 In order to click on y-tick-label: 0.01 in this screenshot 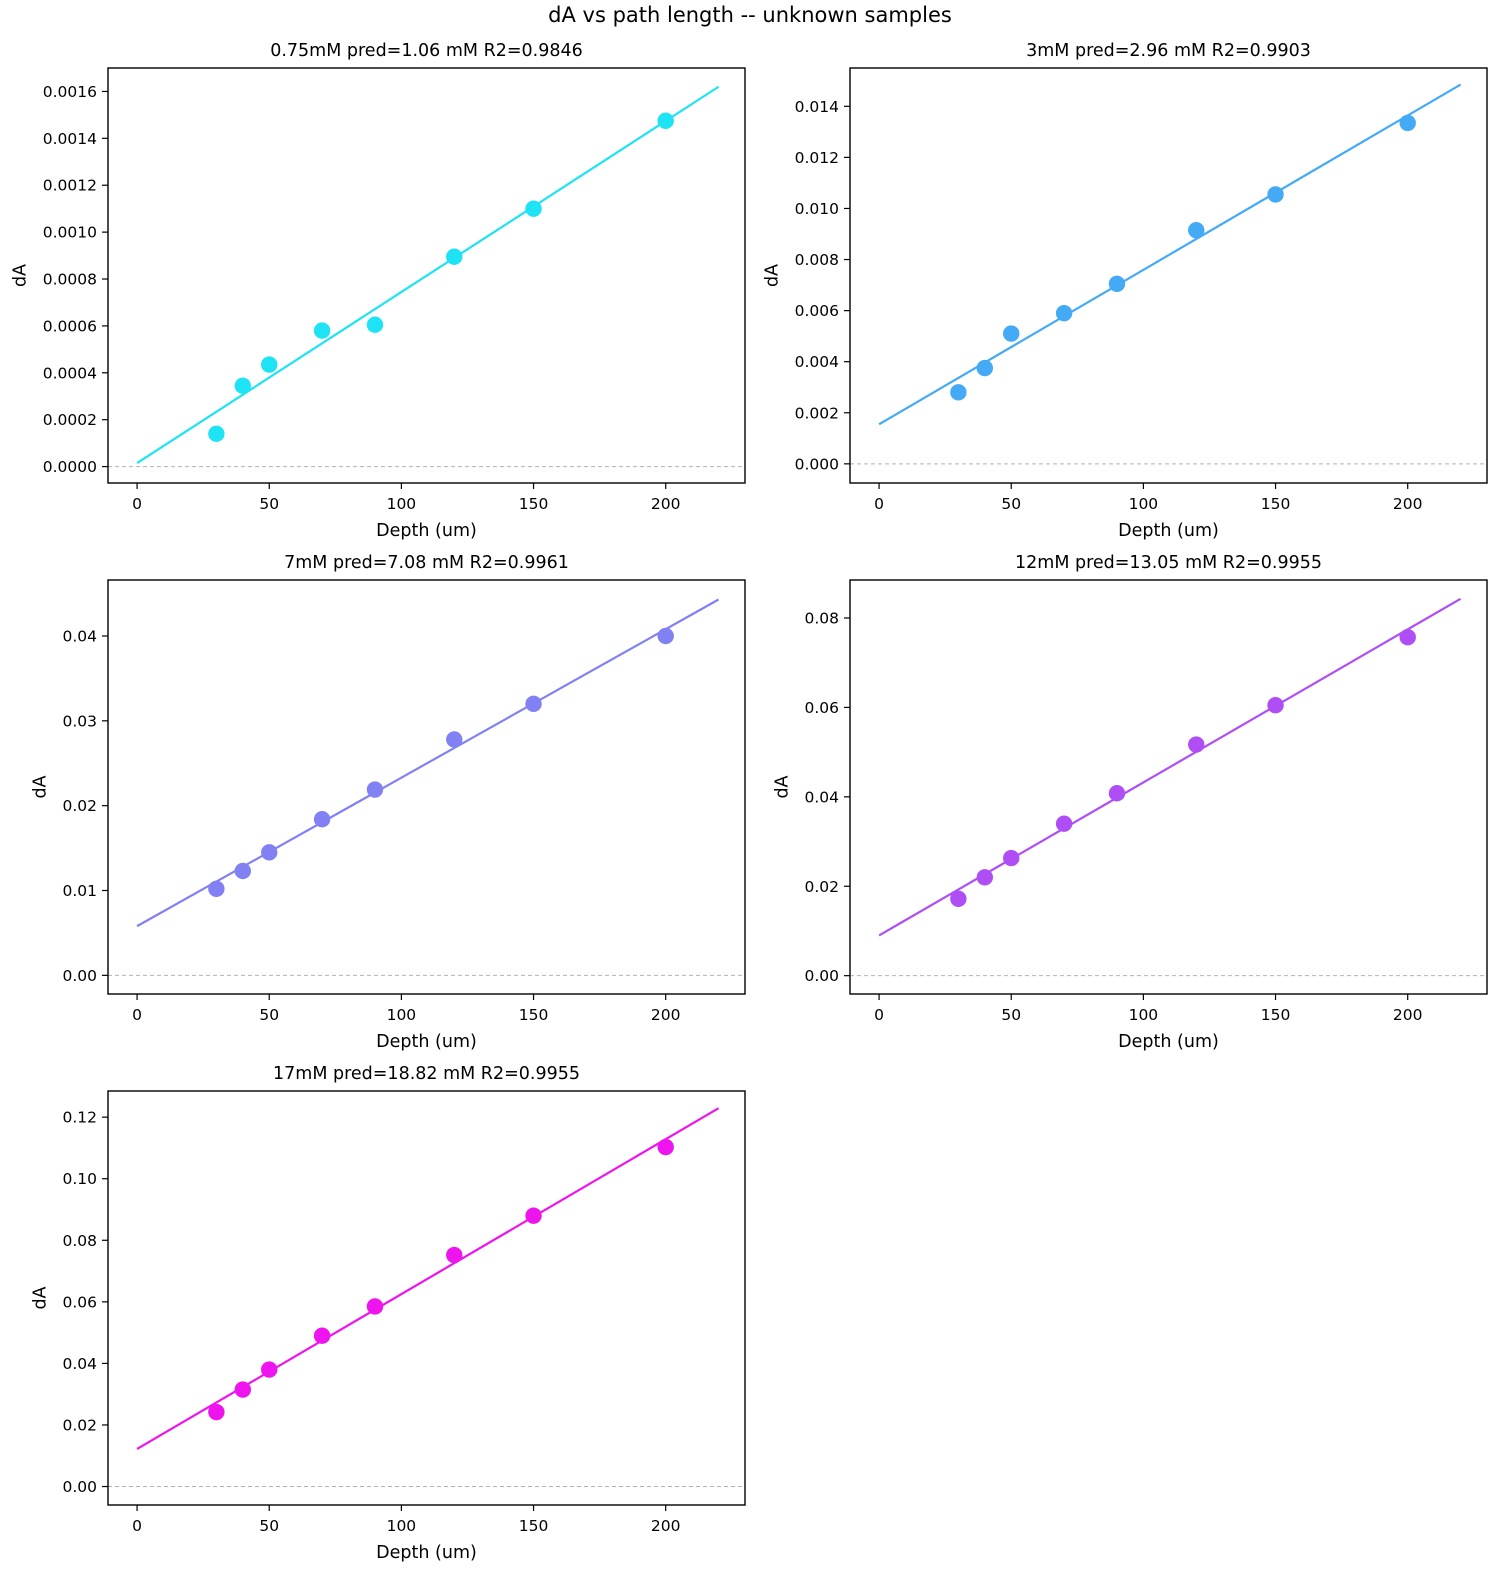, I will do `click(79, 891)`.